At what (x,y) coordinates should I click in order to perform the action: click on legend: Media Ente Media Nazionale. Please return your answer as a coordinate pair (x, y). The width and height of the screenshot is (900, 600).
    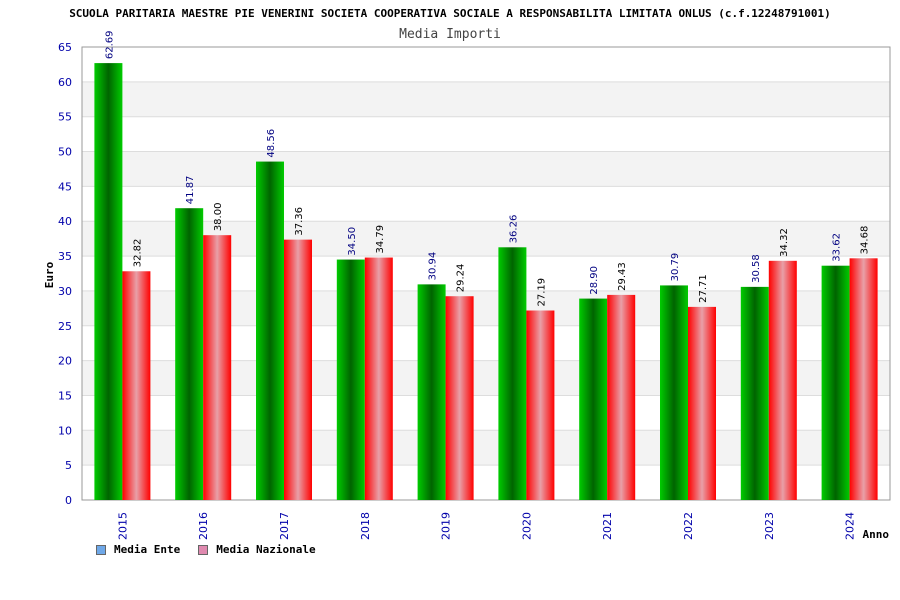
    Looking at the image, I should click on (206, 549).